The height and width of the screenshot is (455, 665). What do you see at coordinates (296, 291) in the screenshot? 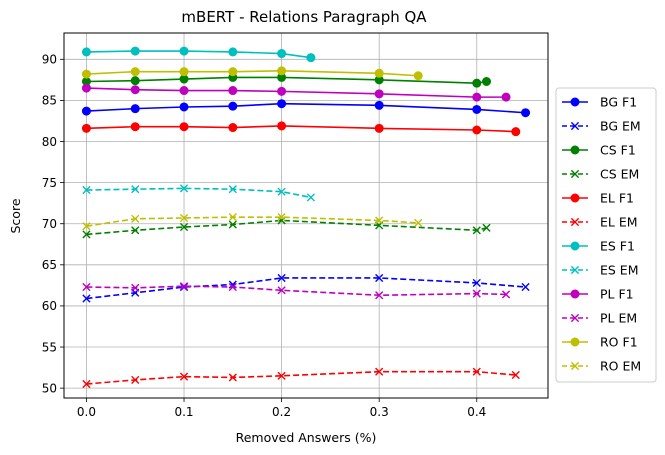
I see `series-pl-em` at bounding box center [296, 291].